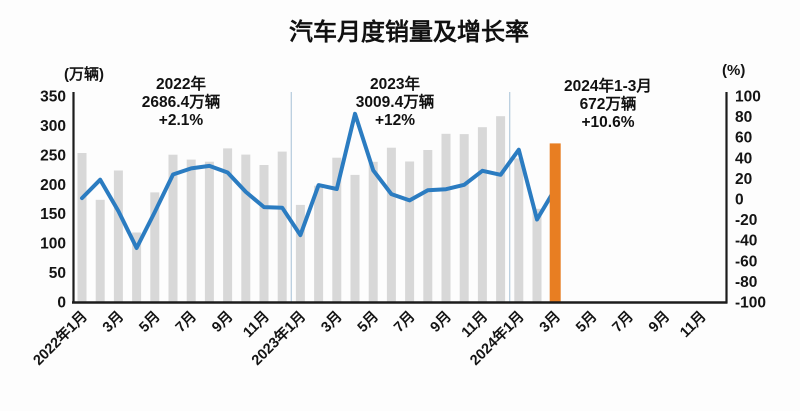 The height and width of the screenshot is (411, 800). What do you see at coordinates (746, 220) in the screenshot?
I see `y-right-tick-label: -20` at bounding box center [746, 220].